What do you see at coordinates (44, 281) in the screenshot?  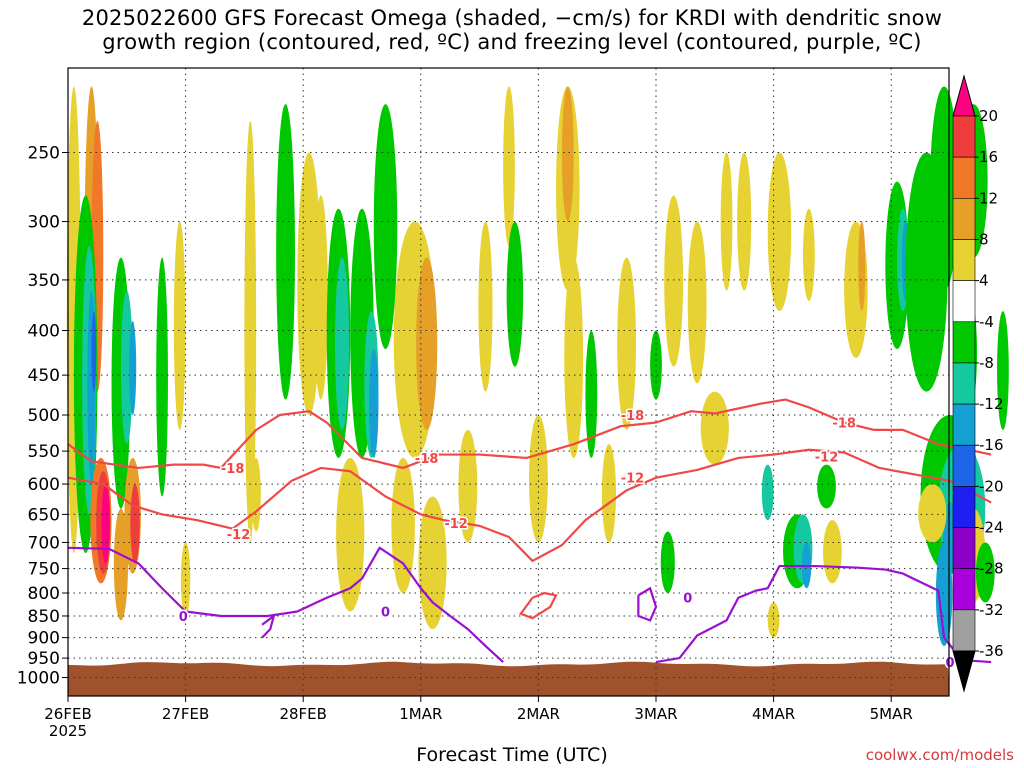 I see `y-tick-label-350: 350` at bounding box center [44, 281].